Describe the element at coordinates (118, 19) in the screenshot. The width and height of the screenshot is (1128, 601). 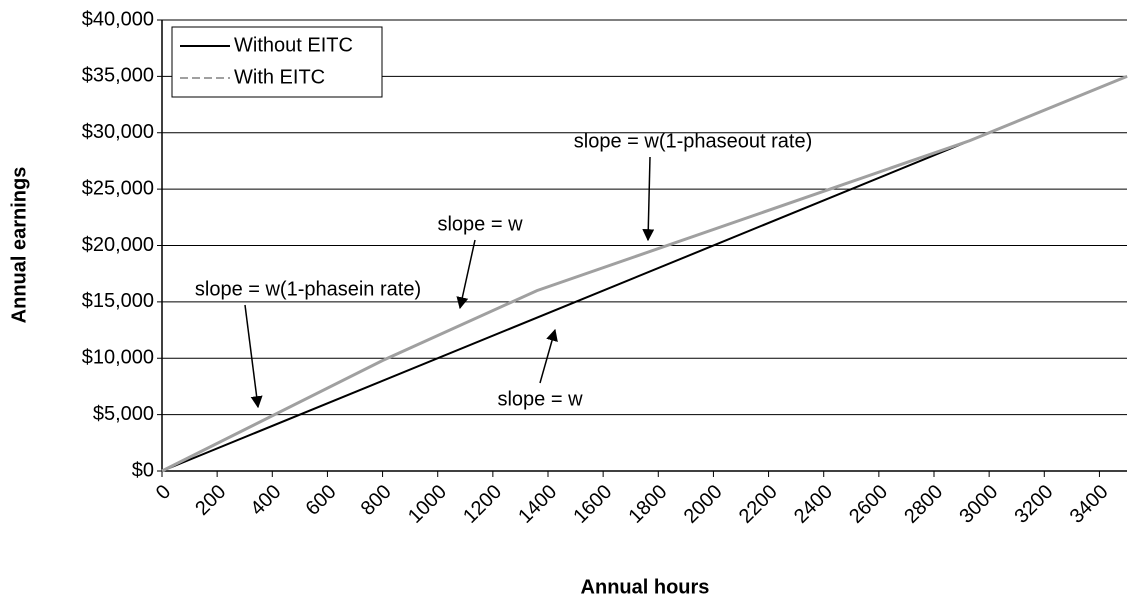
I see `y-tick-label: $40,000` at that location.